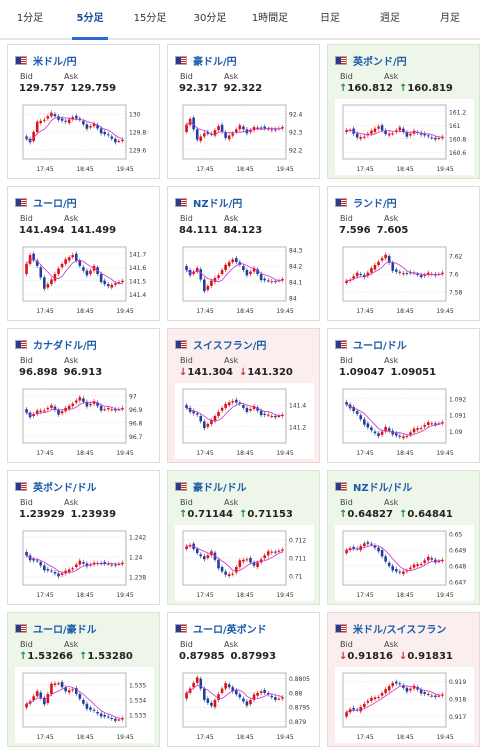  Describe the element at coordinates (244, 279) in the screenshot. I see `mini-candlestick-chart: 84.3 84.2 84.1 84 17:45 18:45 19:45` at that location.